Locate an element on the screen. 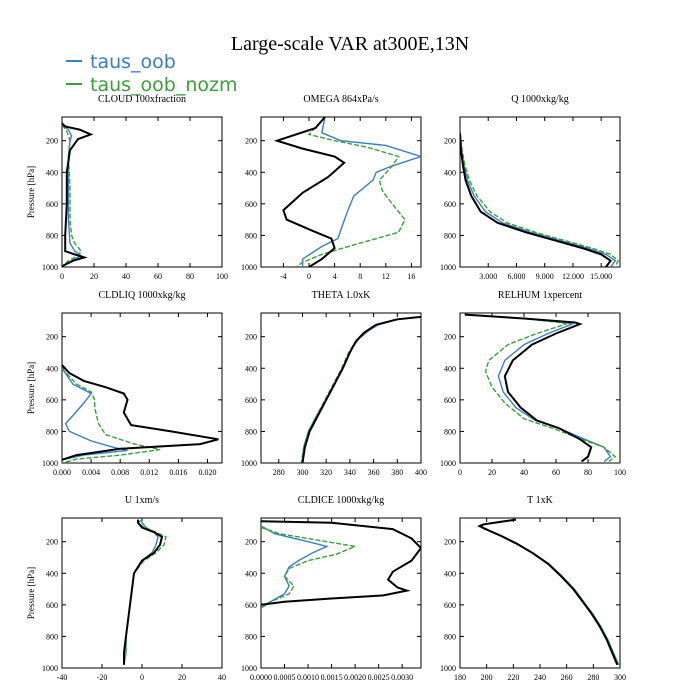  x-tick-label: 15.000 is located at coordinates (601, 276).